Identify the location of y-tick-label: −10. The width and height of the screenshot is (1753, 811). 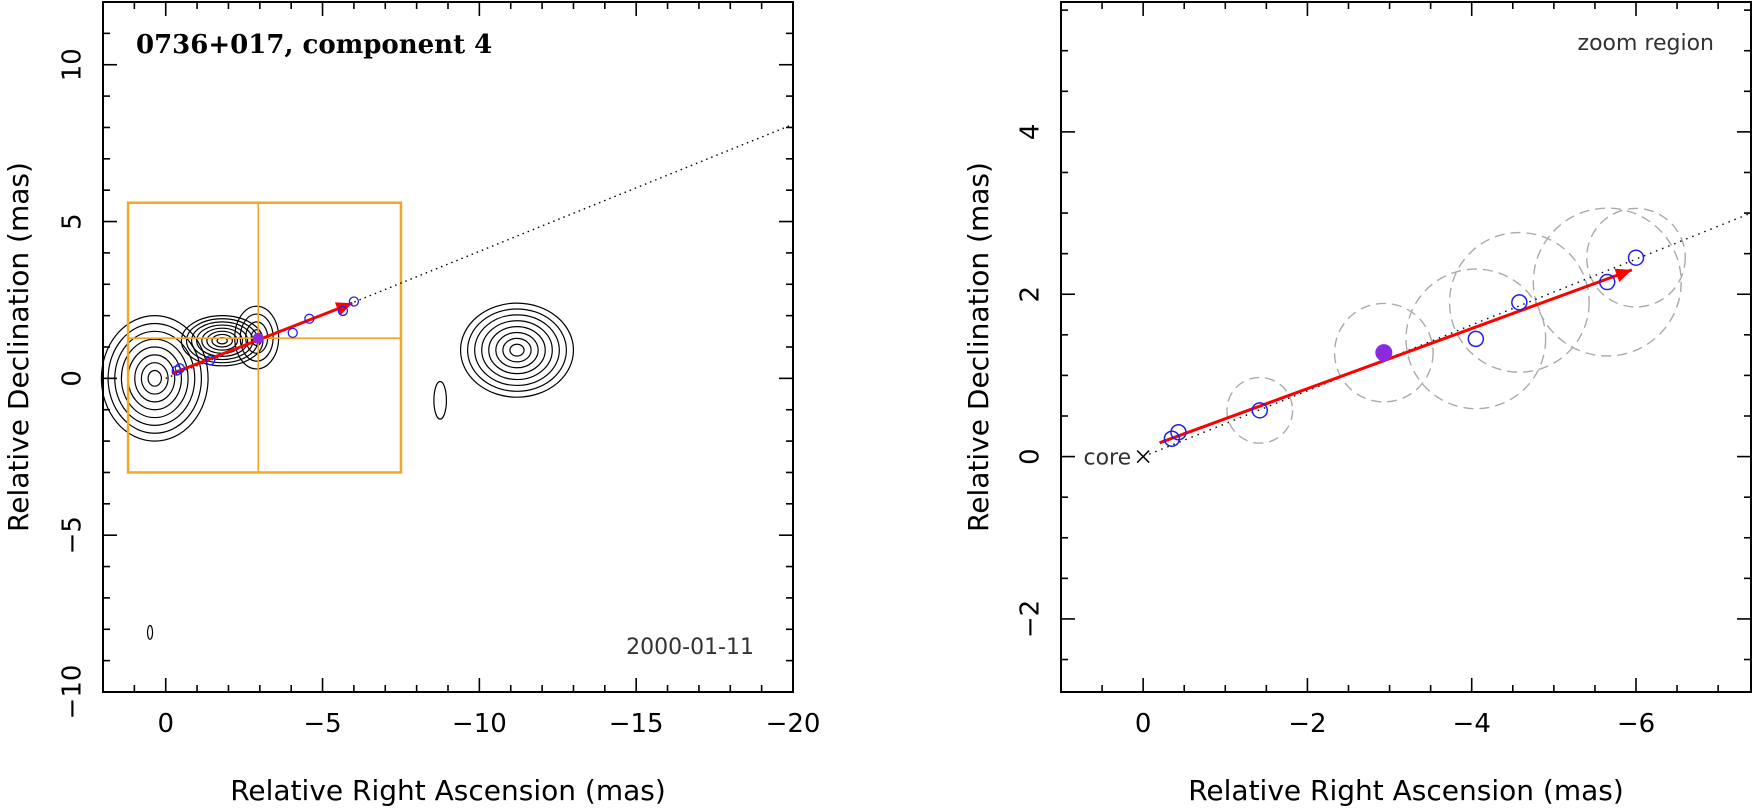
(73, 692).